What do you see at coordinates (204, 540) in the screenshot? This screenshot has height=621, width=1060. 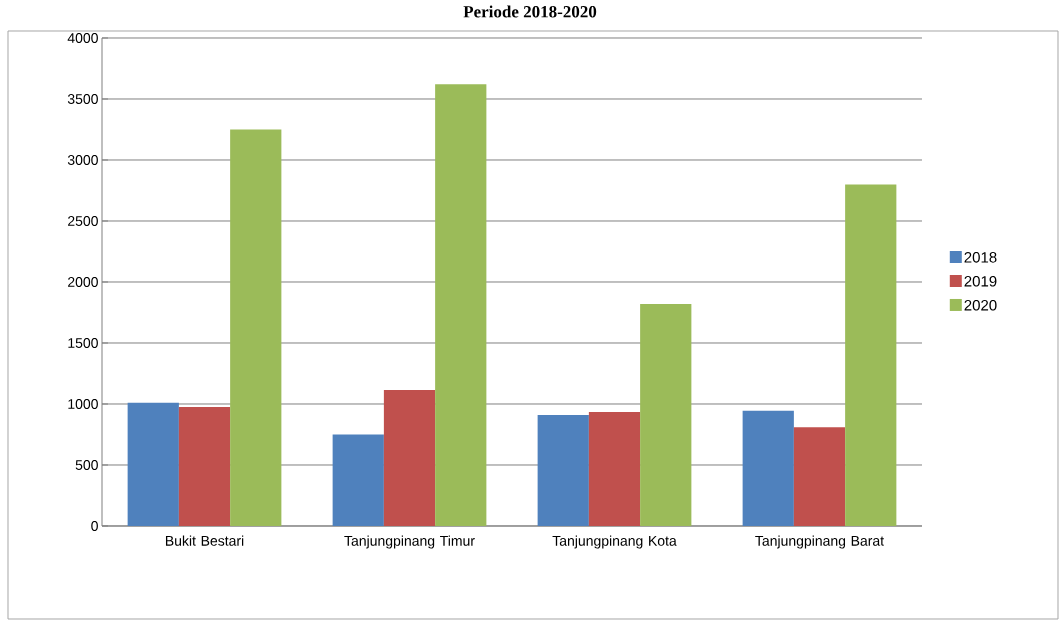 I see `x-tick-label: Bukit Bestari` at bounding box center [204, 540].